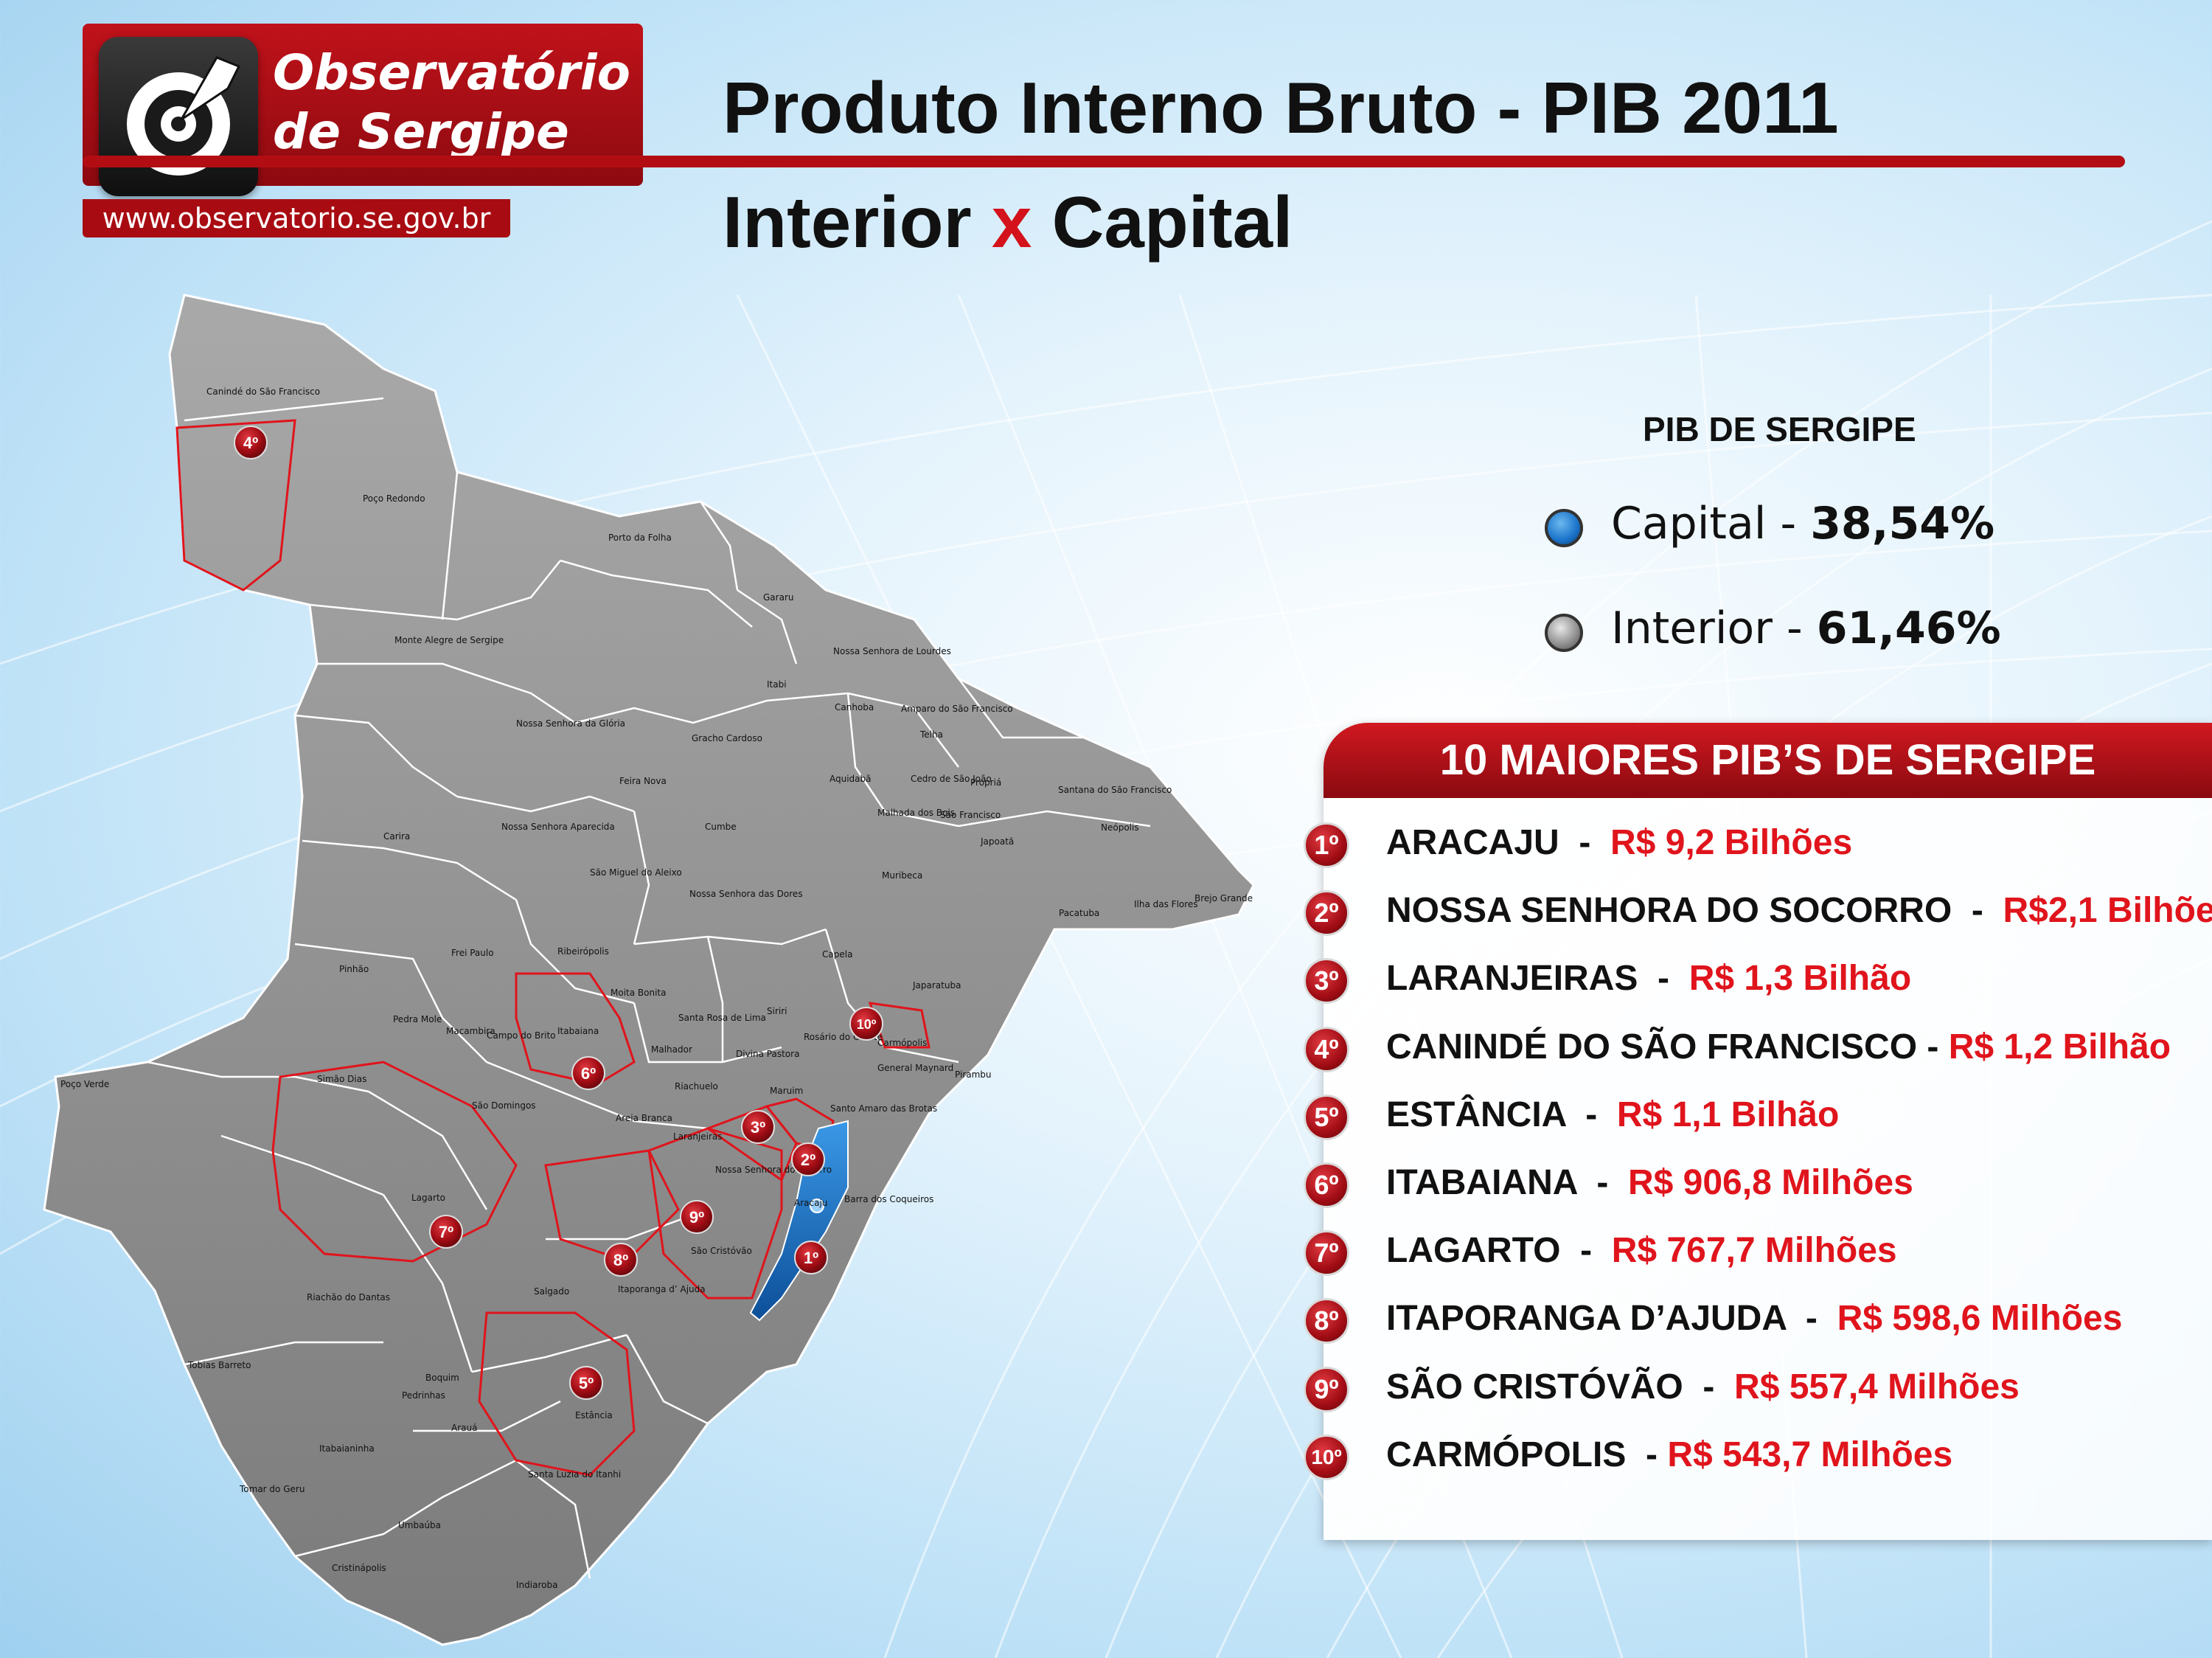  Describe the element at coordinates (970, 815) in the screenshot. I see `map-label: São Francisco` at that location.